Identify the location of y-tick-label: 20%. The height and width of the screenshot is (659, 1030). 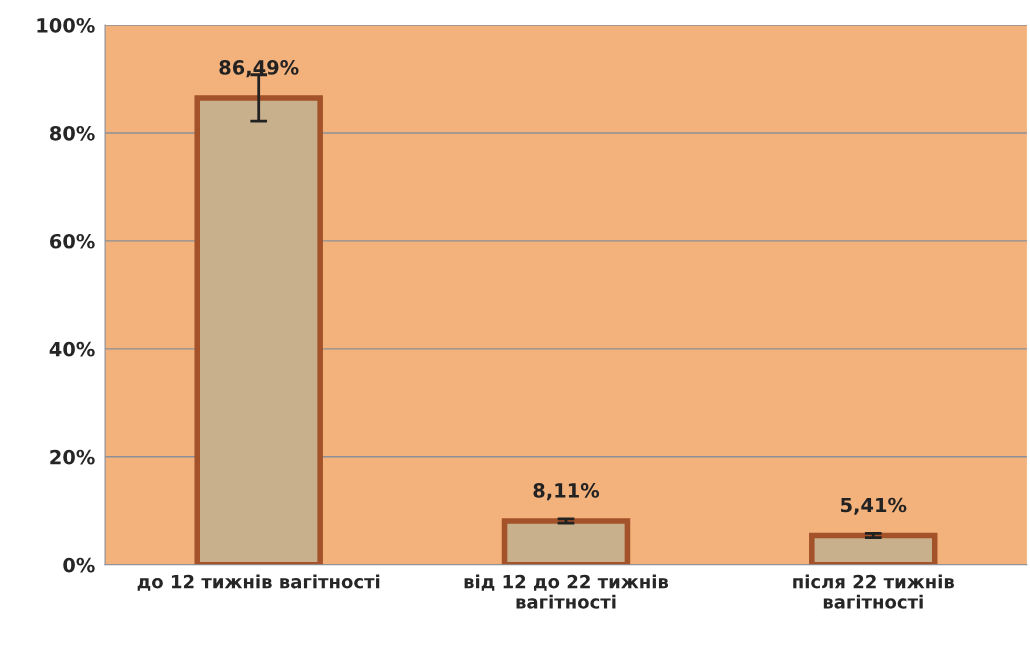
(72, 457).